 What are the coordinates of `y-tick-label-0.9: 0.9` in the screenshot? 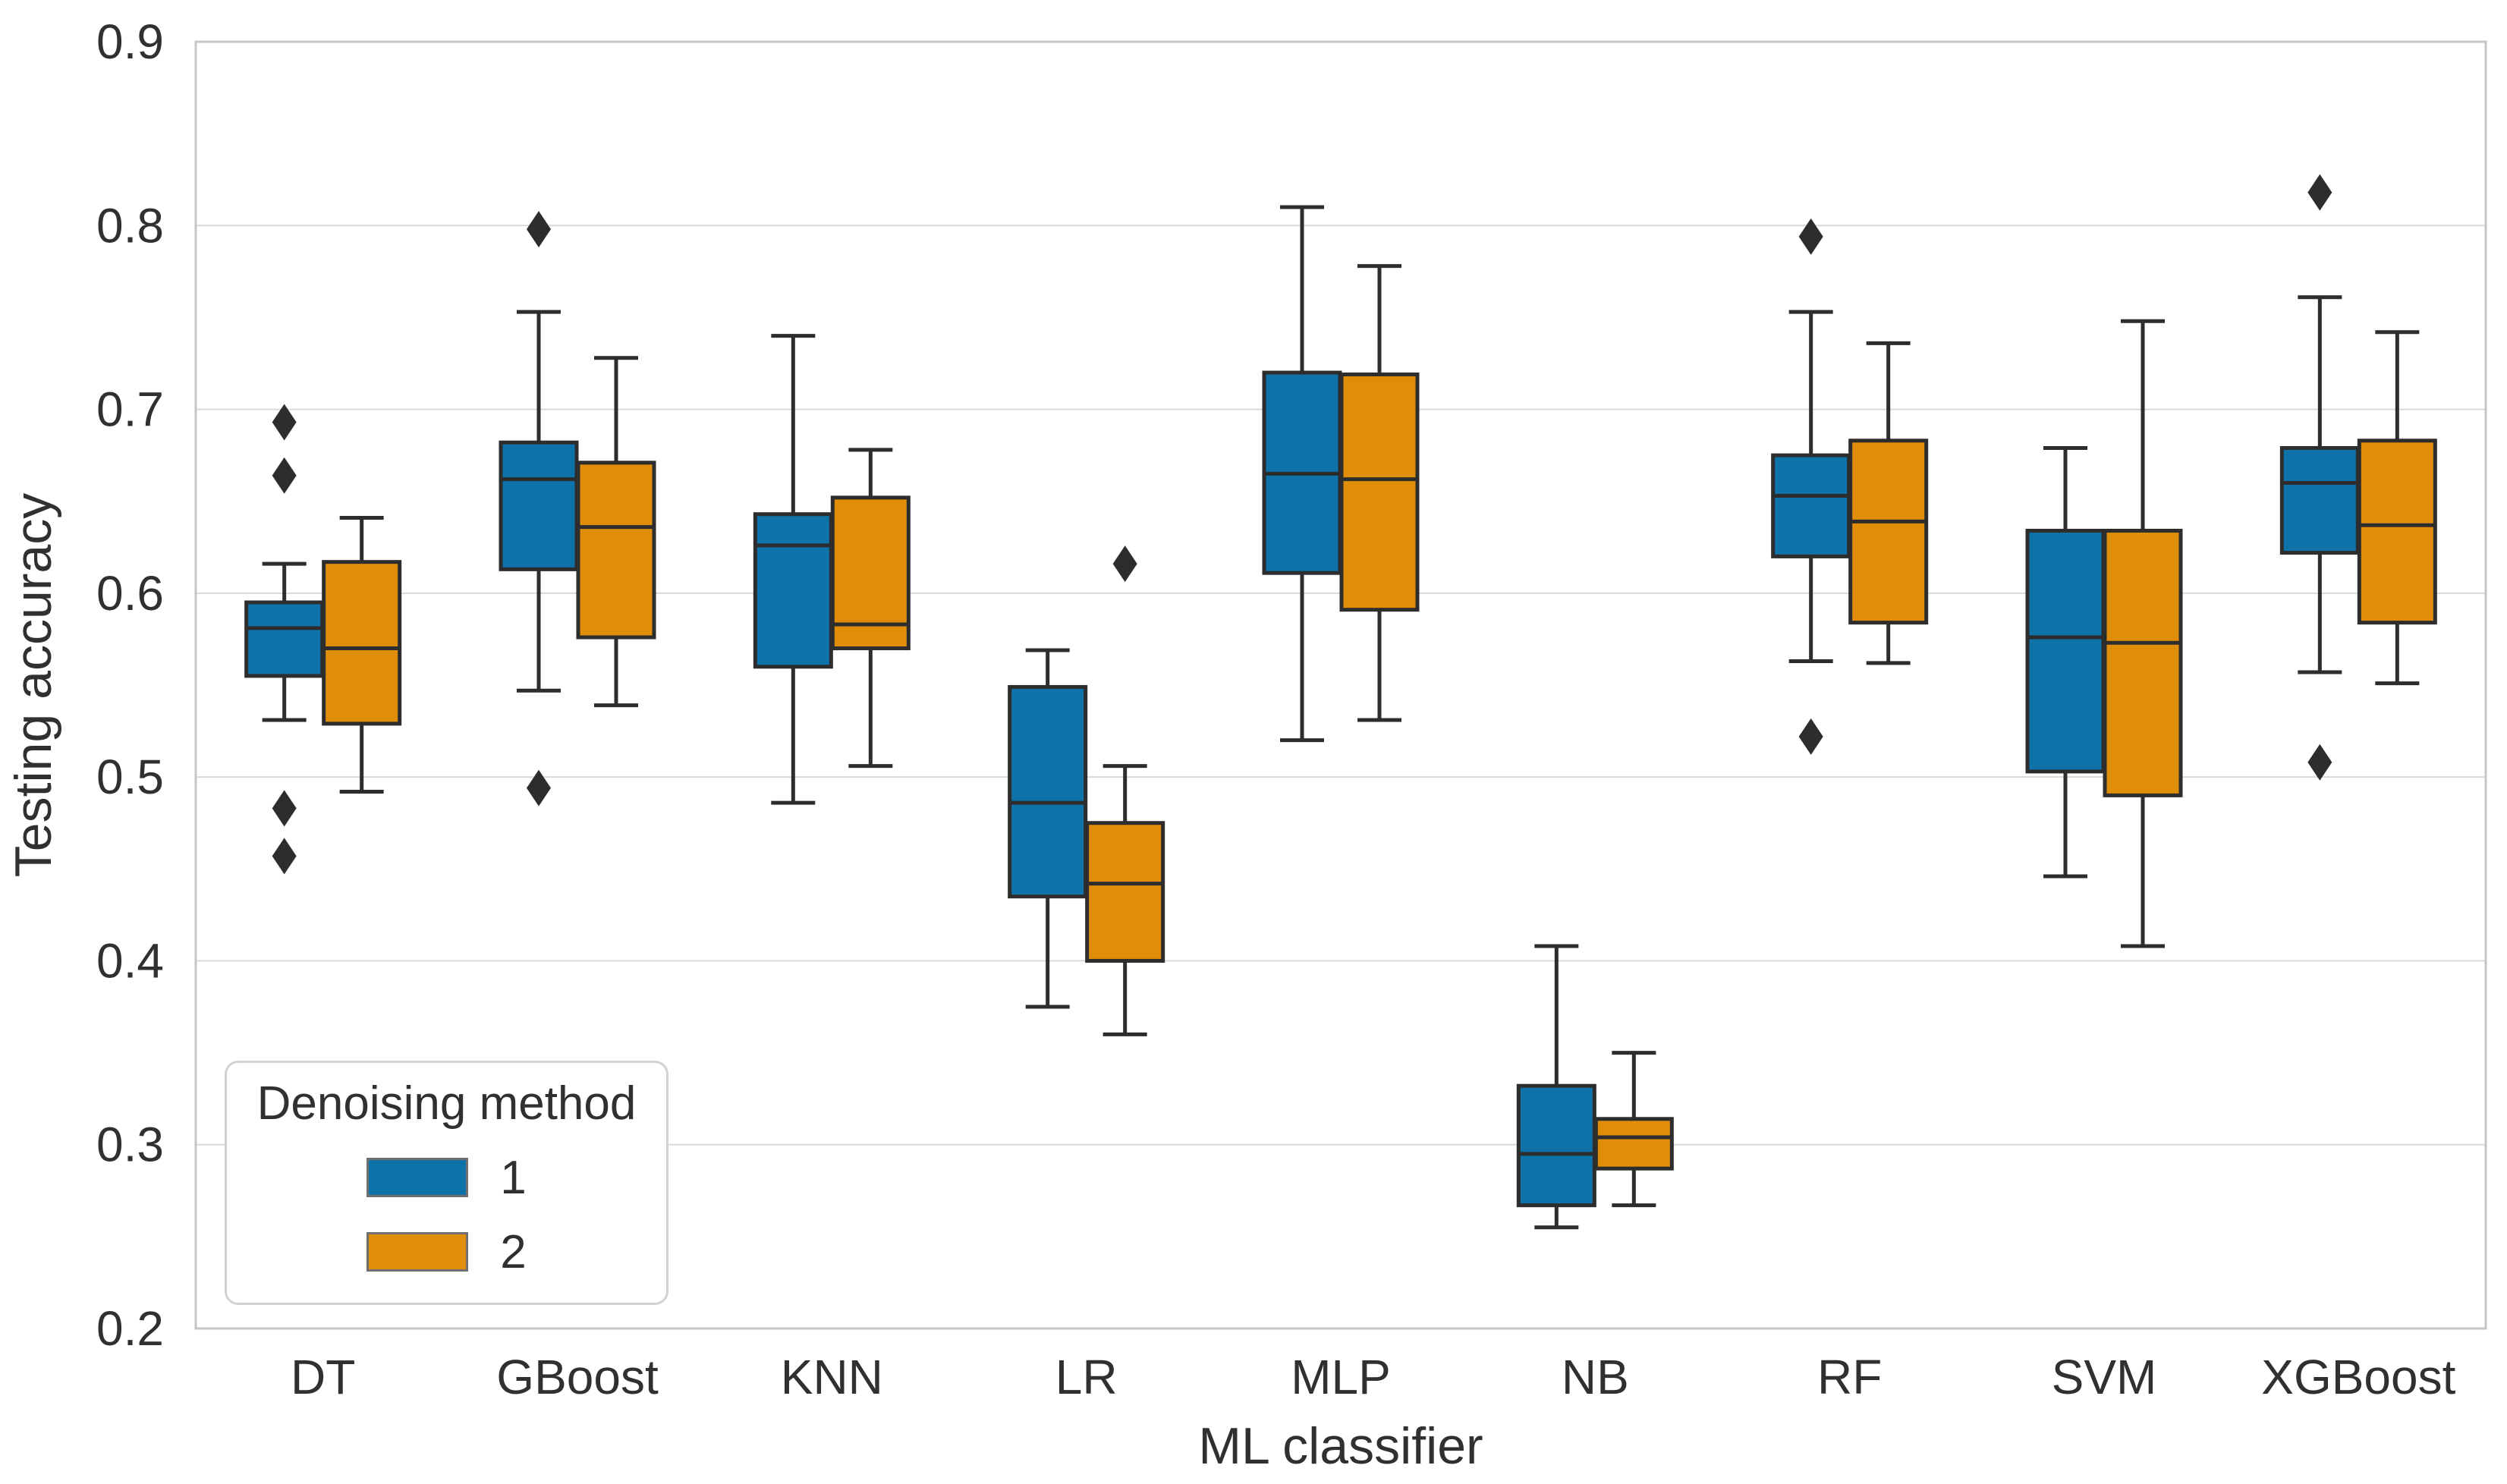 It's located at (130, 41).